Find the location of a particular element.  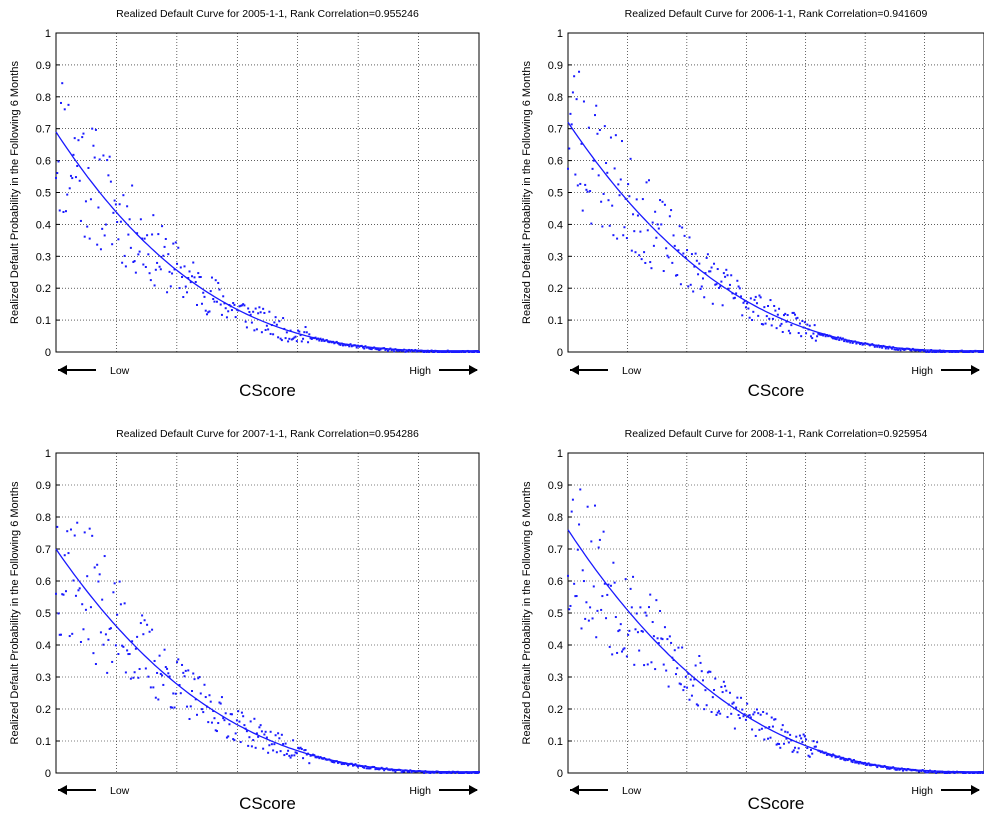

y-tick-label: 0.3 is located at coordinates (555, 678).